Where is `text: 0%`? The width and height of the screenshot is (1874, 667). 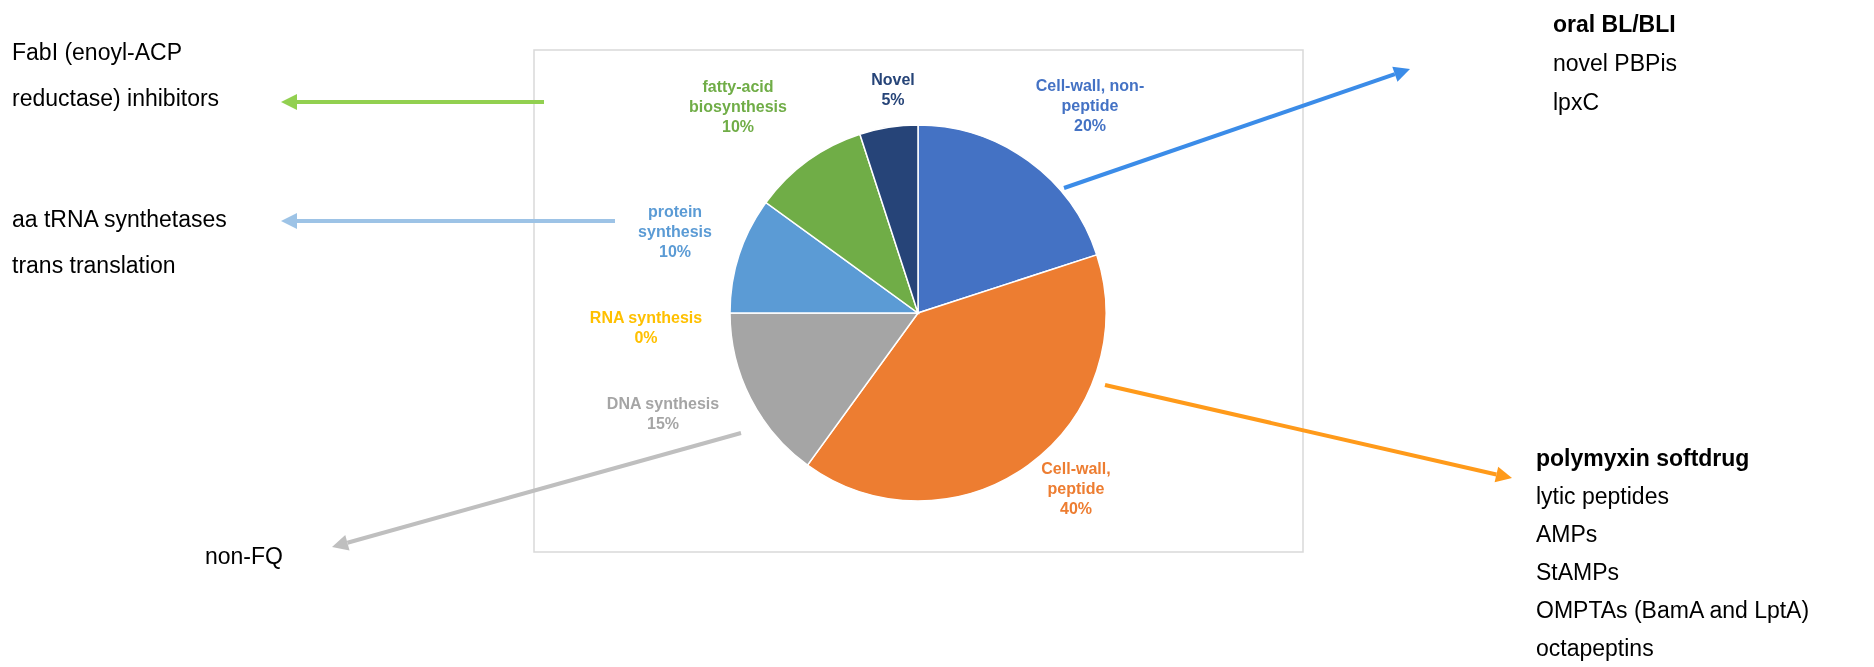
text: 0% is located at coordinates (646, 338).